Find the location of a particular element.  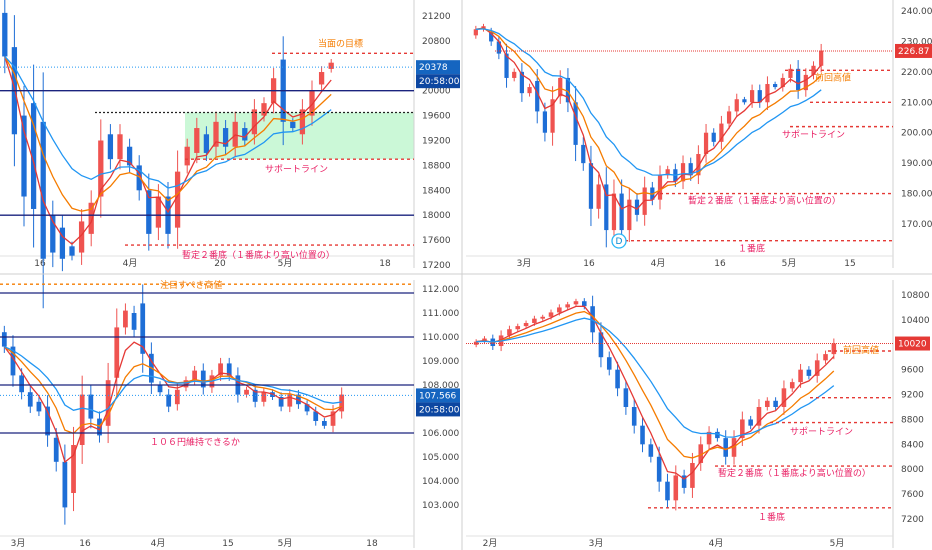

x-tick-label: 18 is located at coordinates (372, 544).